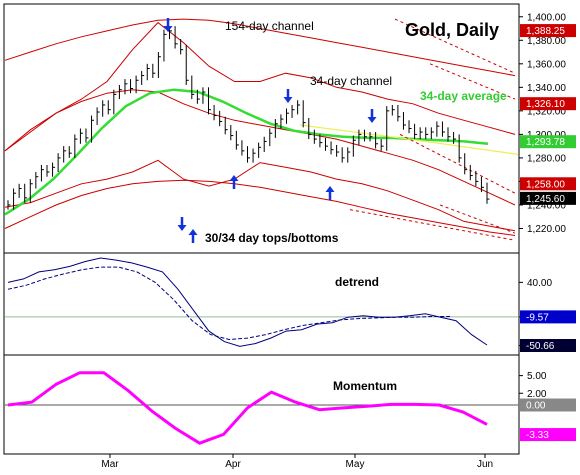 The image size is (580, 475). I want to click on bottom-arrow-apr, so click(234, 182).